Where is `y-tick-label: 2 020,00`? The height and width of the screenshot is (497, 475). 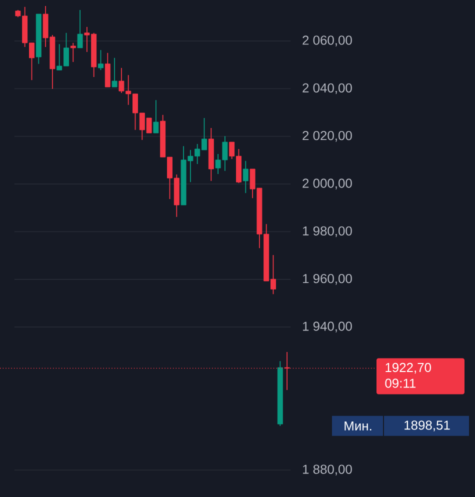
y-tick-label: 2 020,00 is located at coordinates (327, 136).